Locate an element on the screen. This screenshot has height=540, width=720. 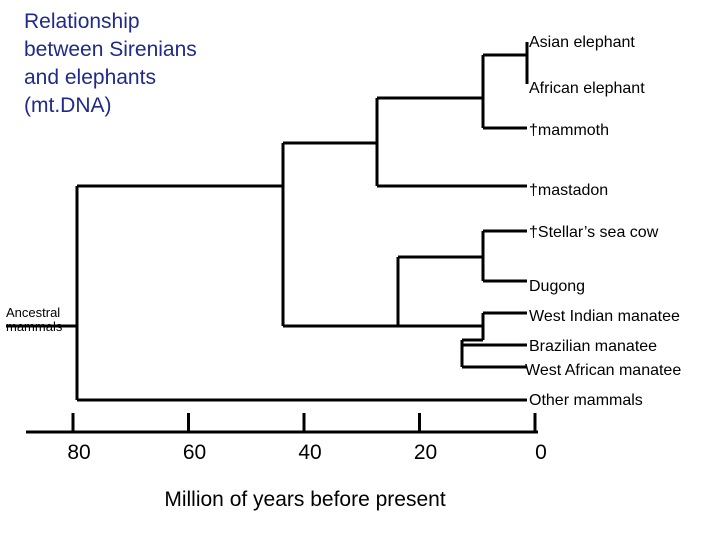
taxon-west-indian-manatee: West Indian manatee is located at coordinates (604, 316).